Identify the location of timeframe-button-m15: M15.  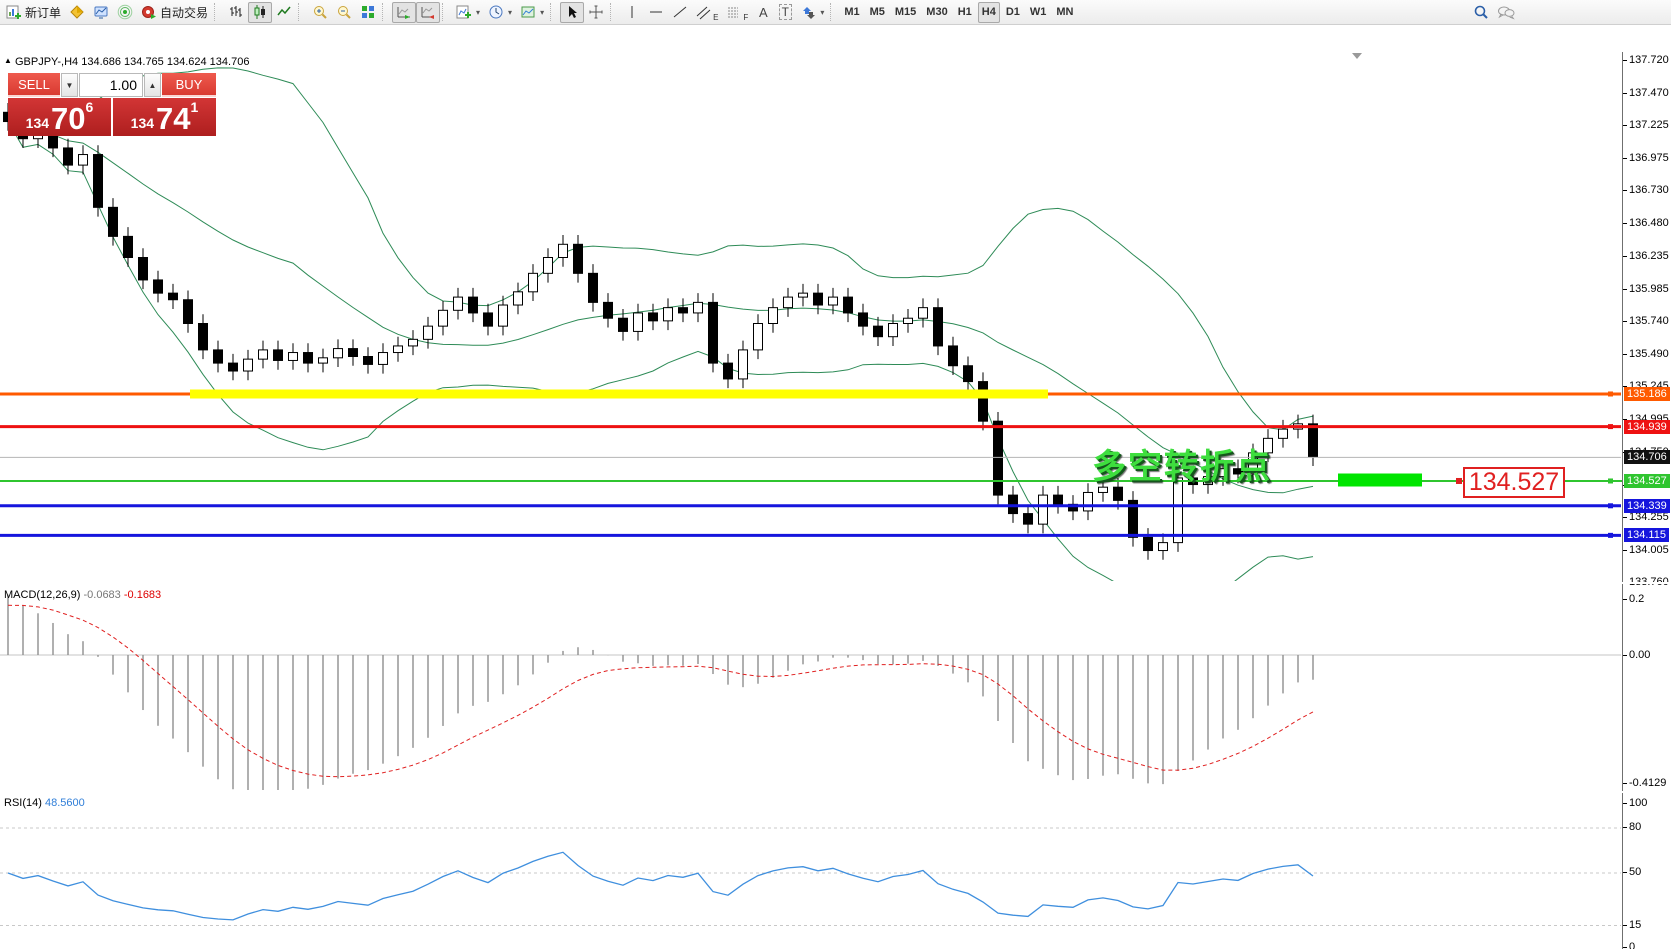
(905, 12).